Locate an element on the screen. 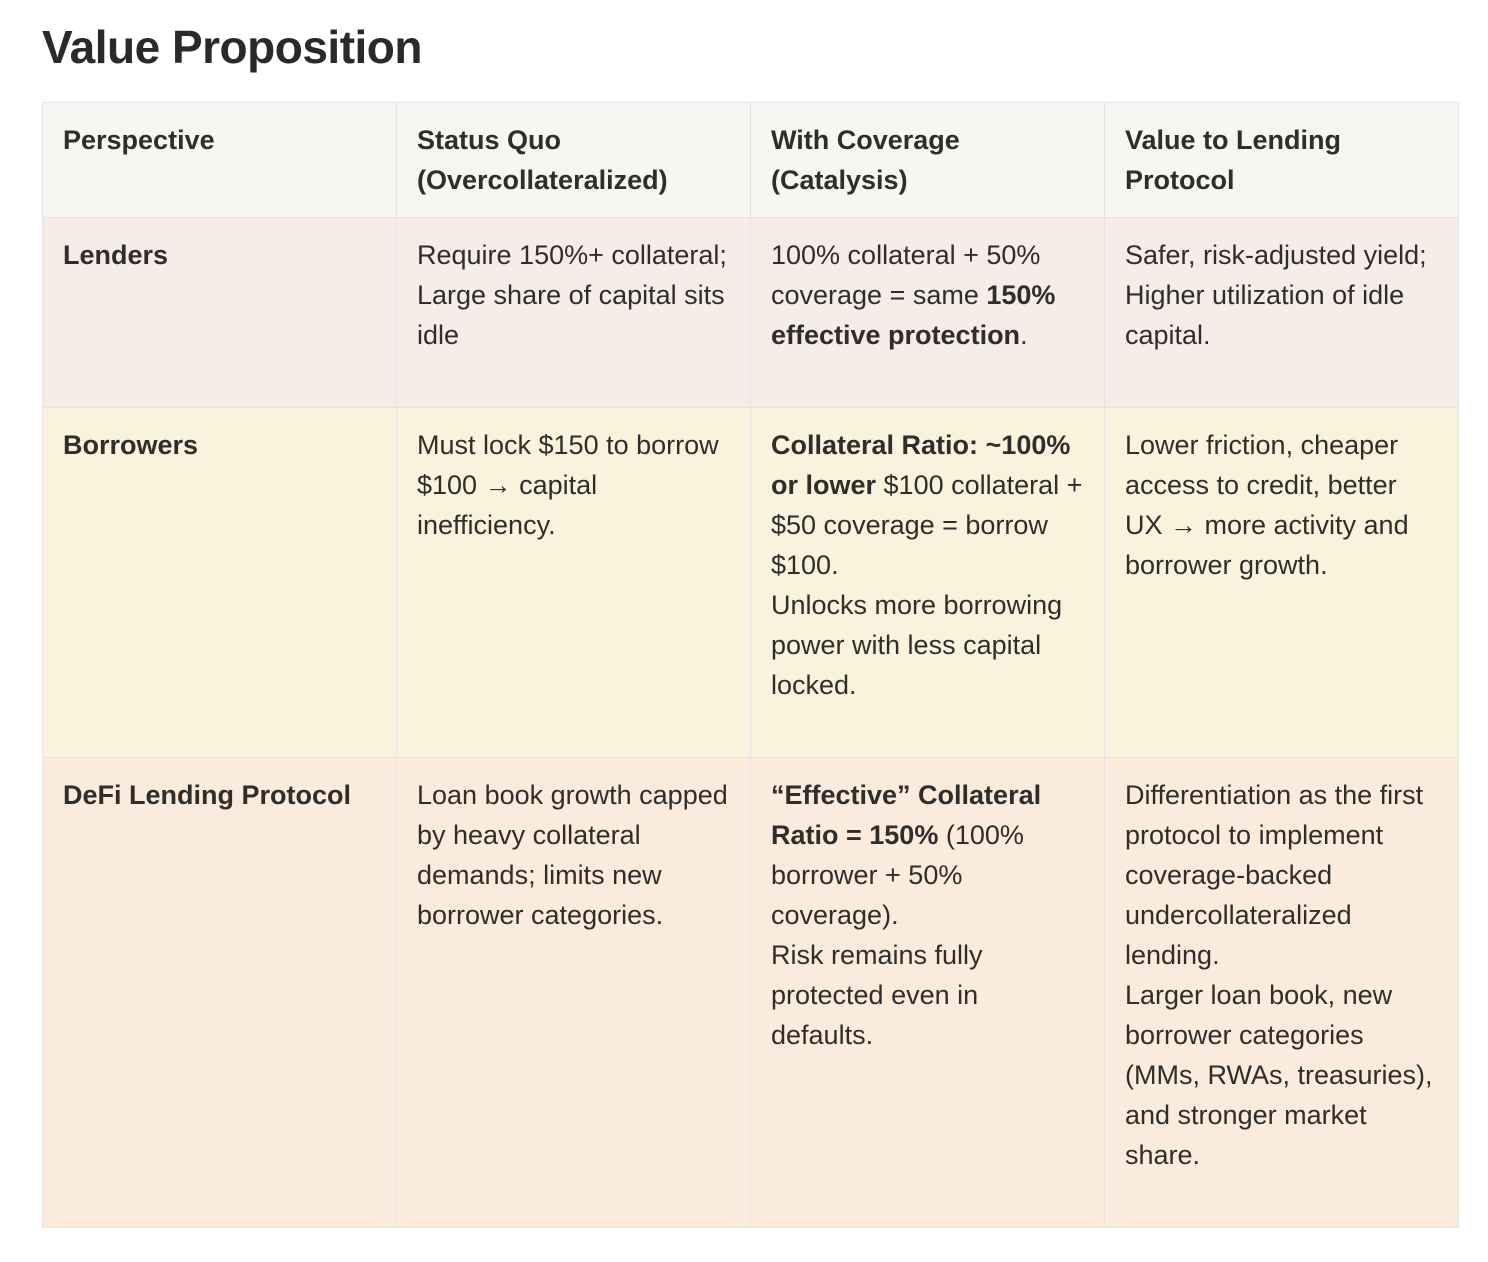  row-header-defi-lending-protocol: DeFi Lending Protocol is located at coordinates (219, 992).